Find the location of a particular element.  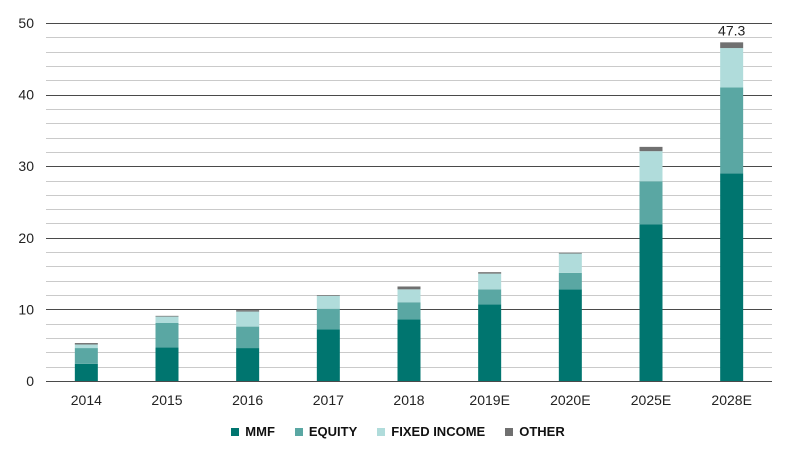

x-tick-label: 2018 is located at coordinates (408, 400).